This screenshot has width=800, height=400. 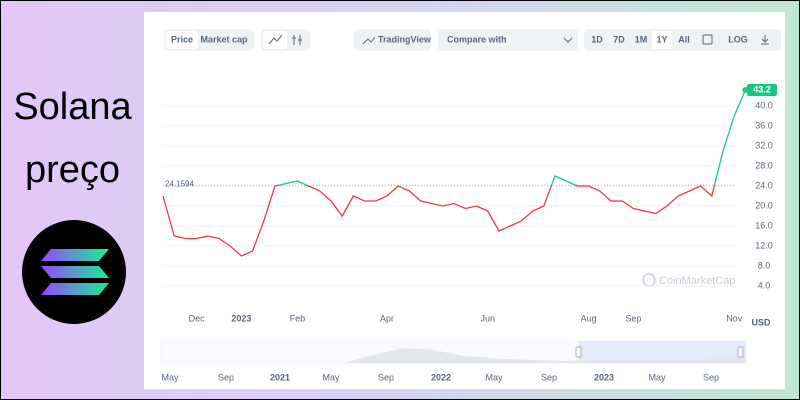 What do you see at coordinates (764, 245) in the screenshot?
I see `y-tick-label: 12.0` at bounding box center [764, 245].